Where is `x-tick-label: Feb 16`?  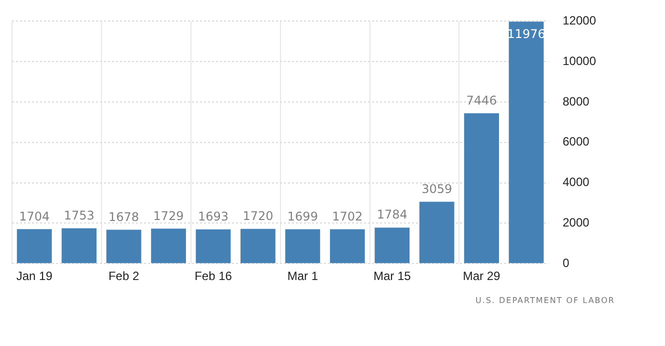
x-tick-label: Feb 16 is located at coordinates (213, 276).